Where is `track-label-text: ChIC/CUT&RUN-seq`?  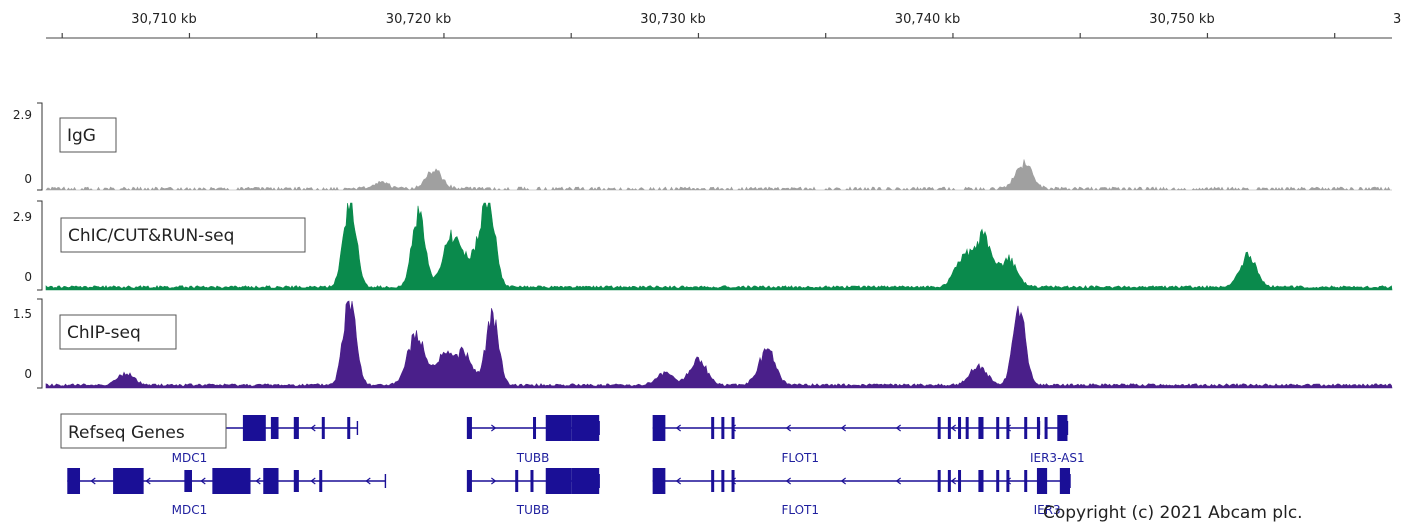
track-label-text: ChIC/CUT&RUN-seq is located at coordinates (151, 236).